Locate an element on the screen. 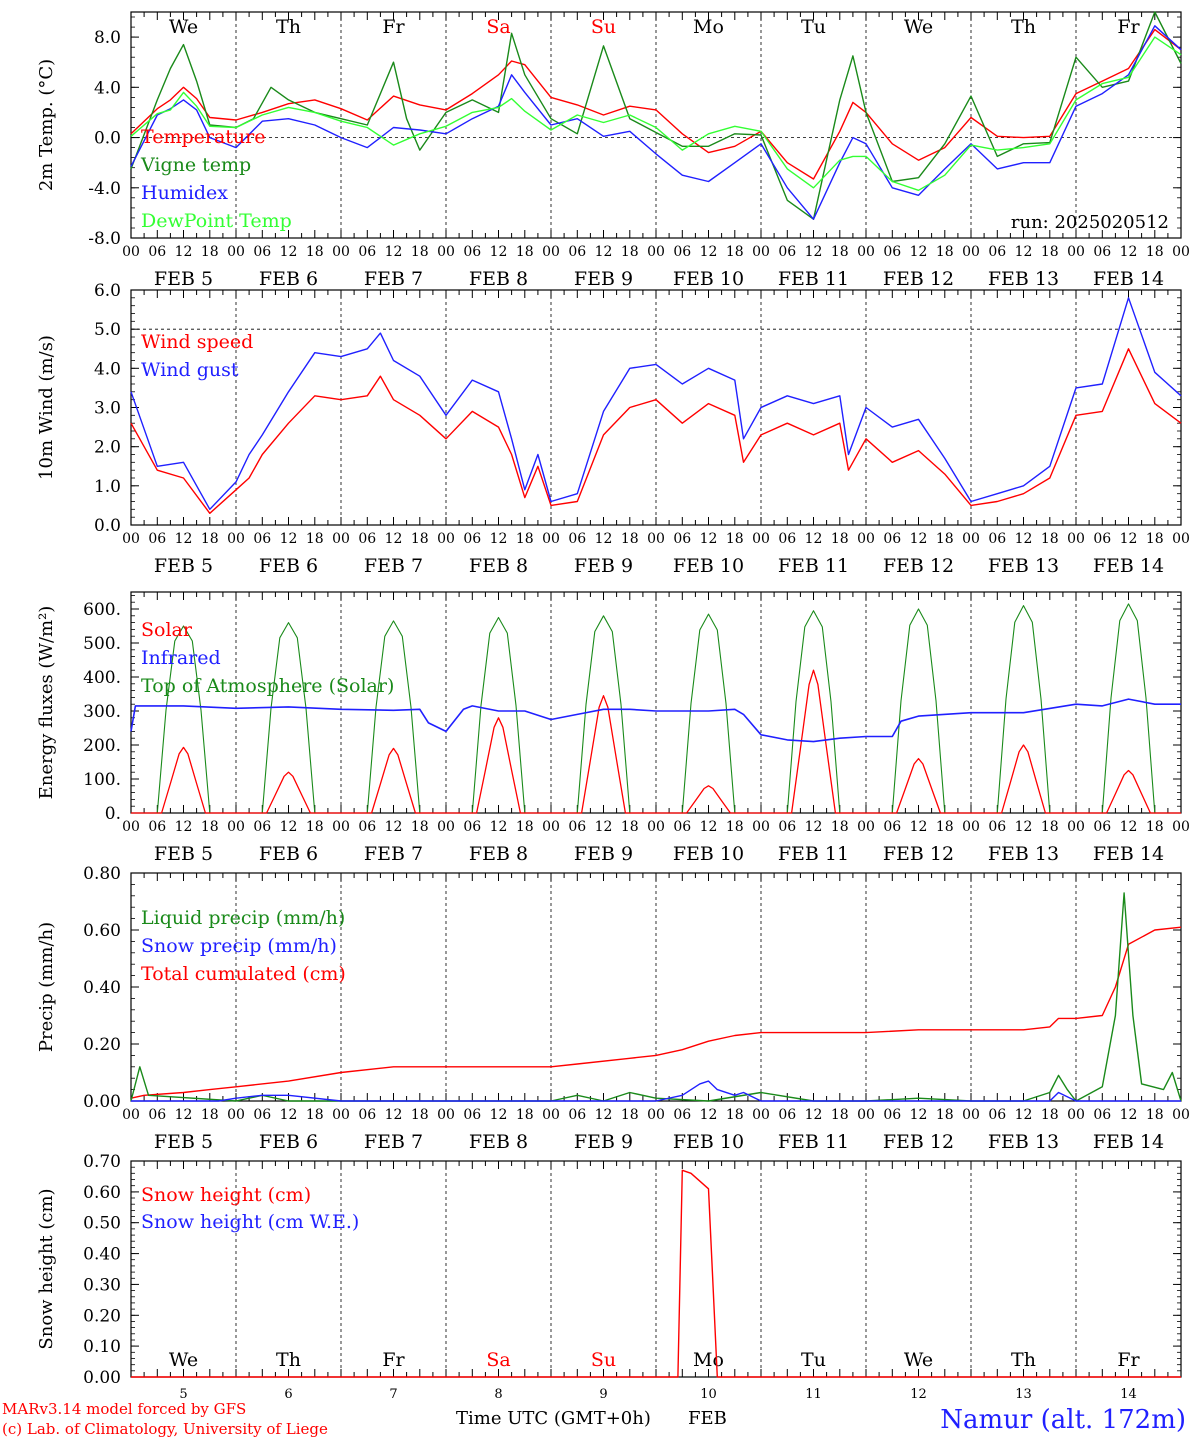  day-name-label: Mo is located at coordinates (708, 27).